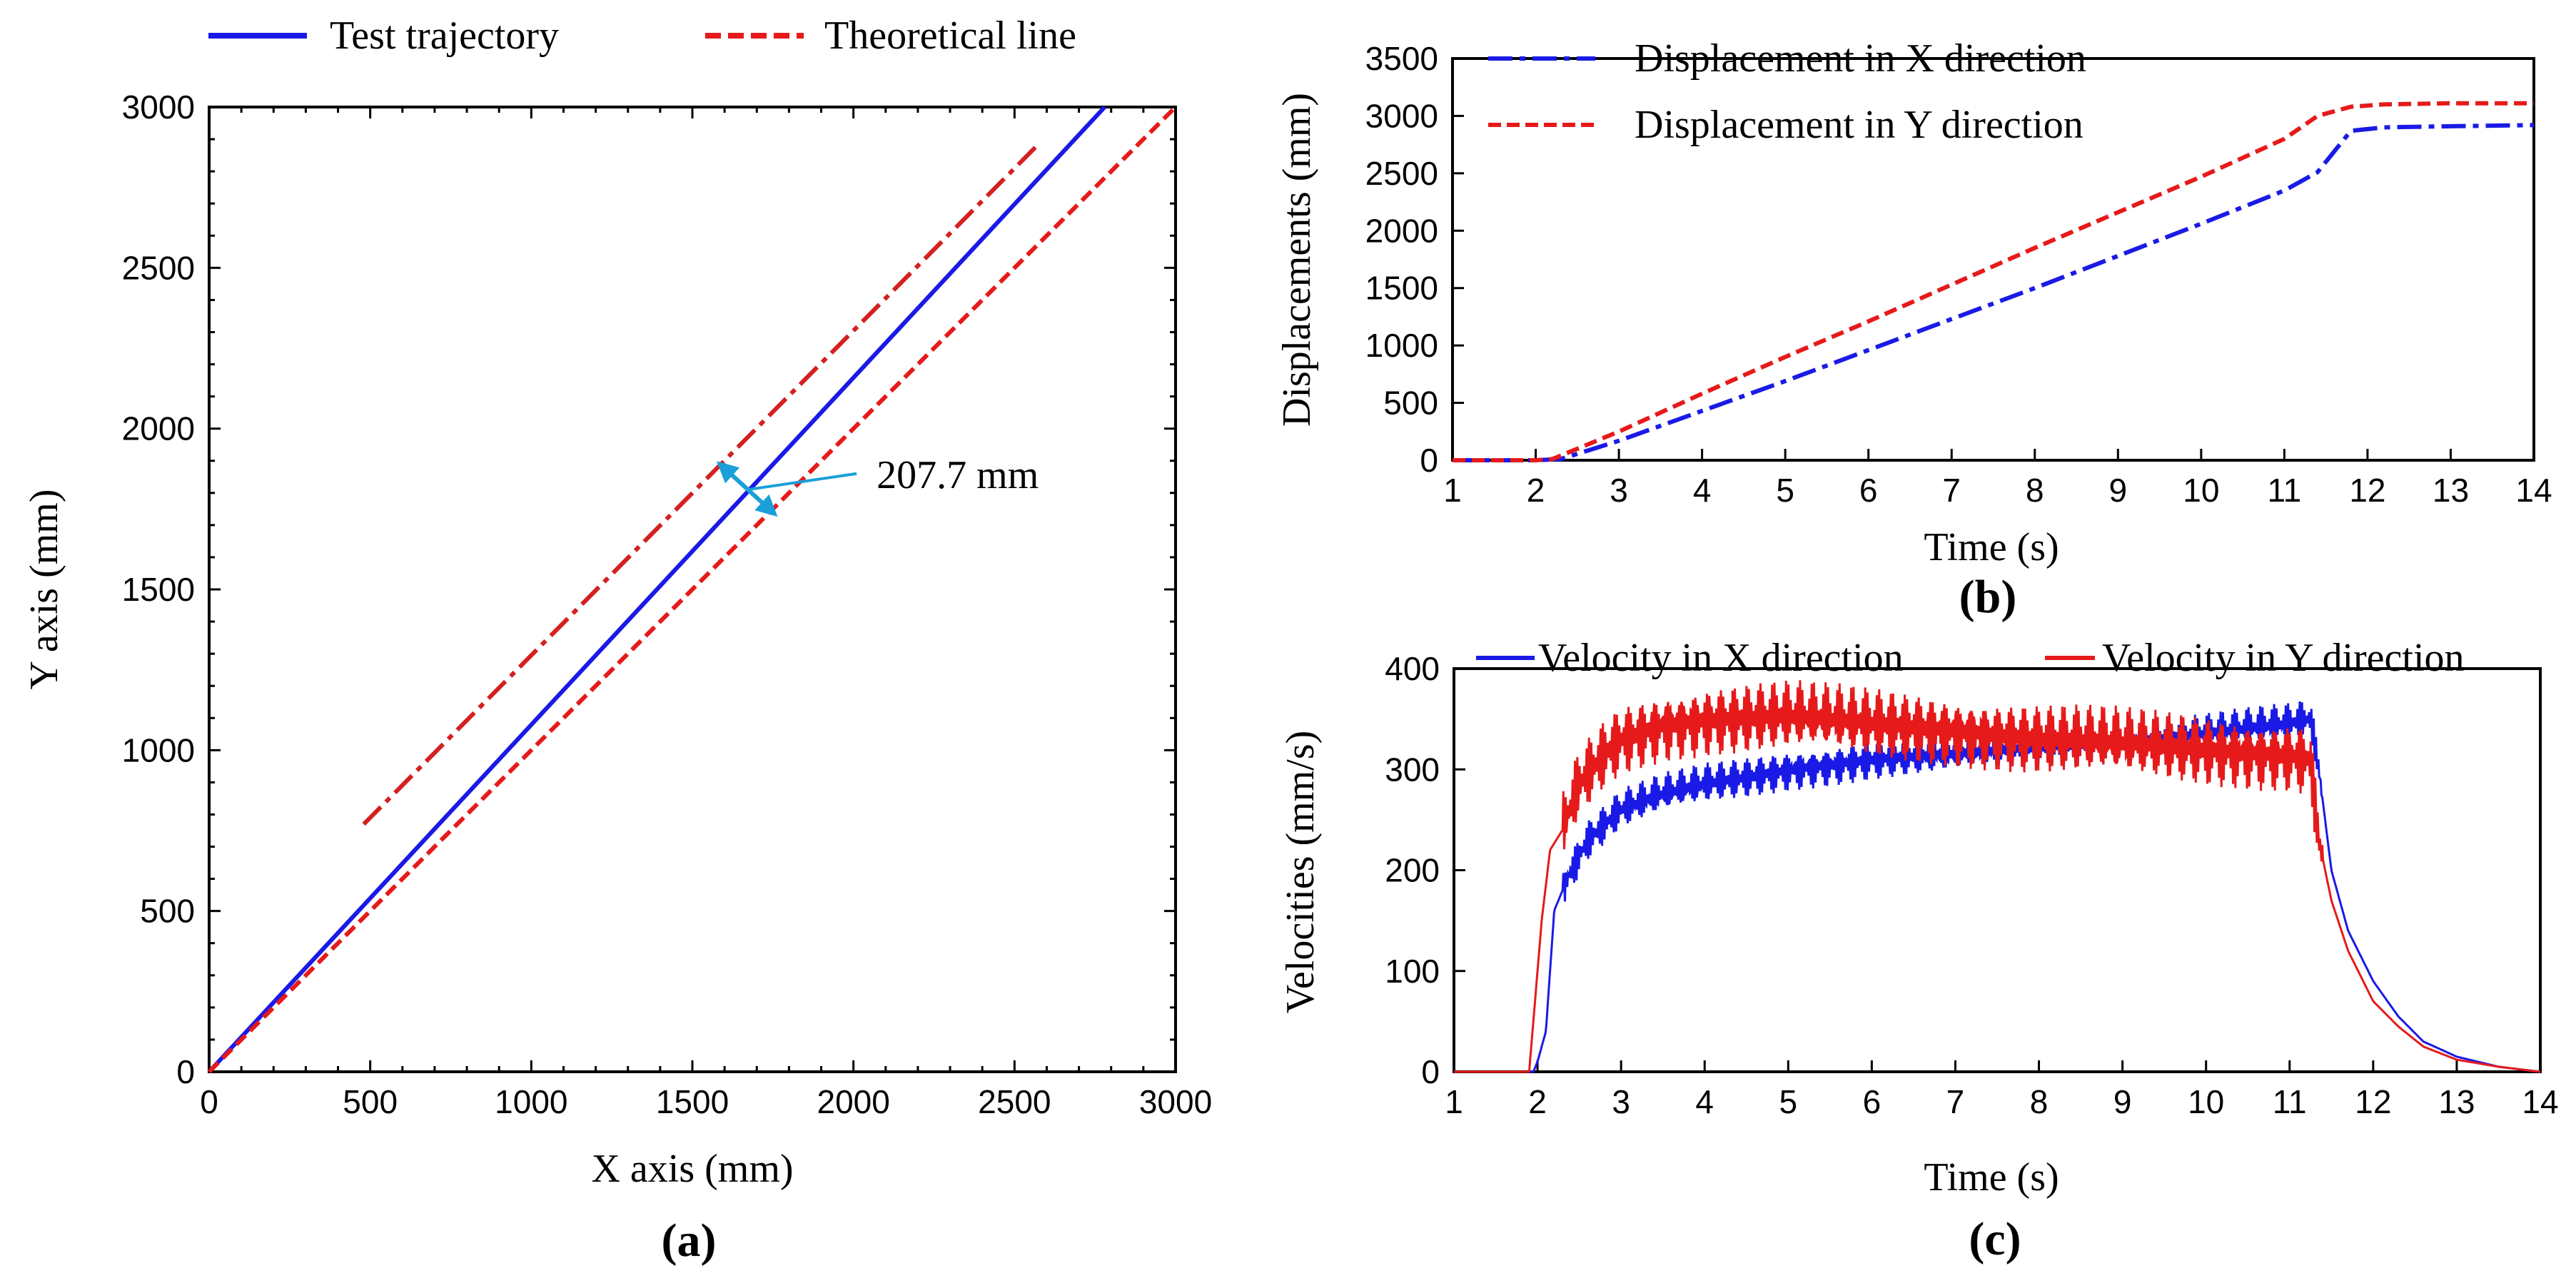  Describe the element at coordinates (1014, 1101) in the screenshot. I see `x-tick-label: 2500` at that location.